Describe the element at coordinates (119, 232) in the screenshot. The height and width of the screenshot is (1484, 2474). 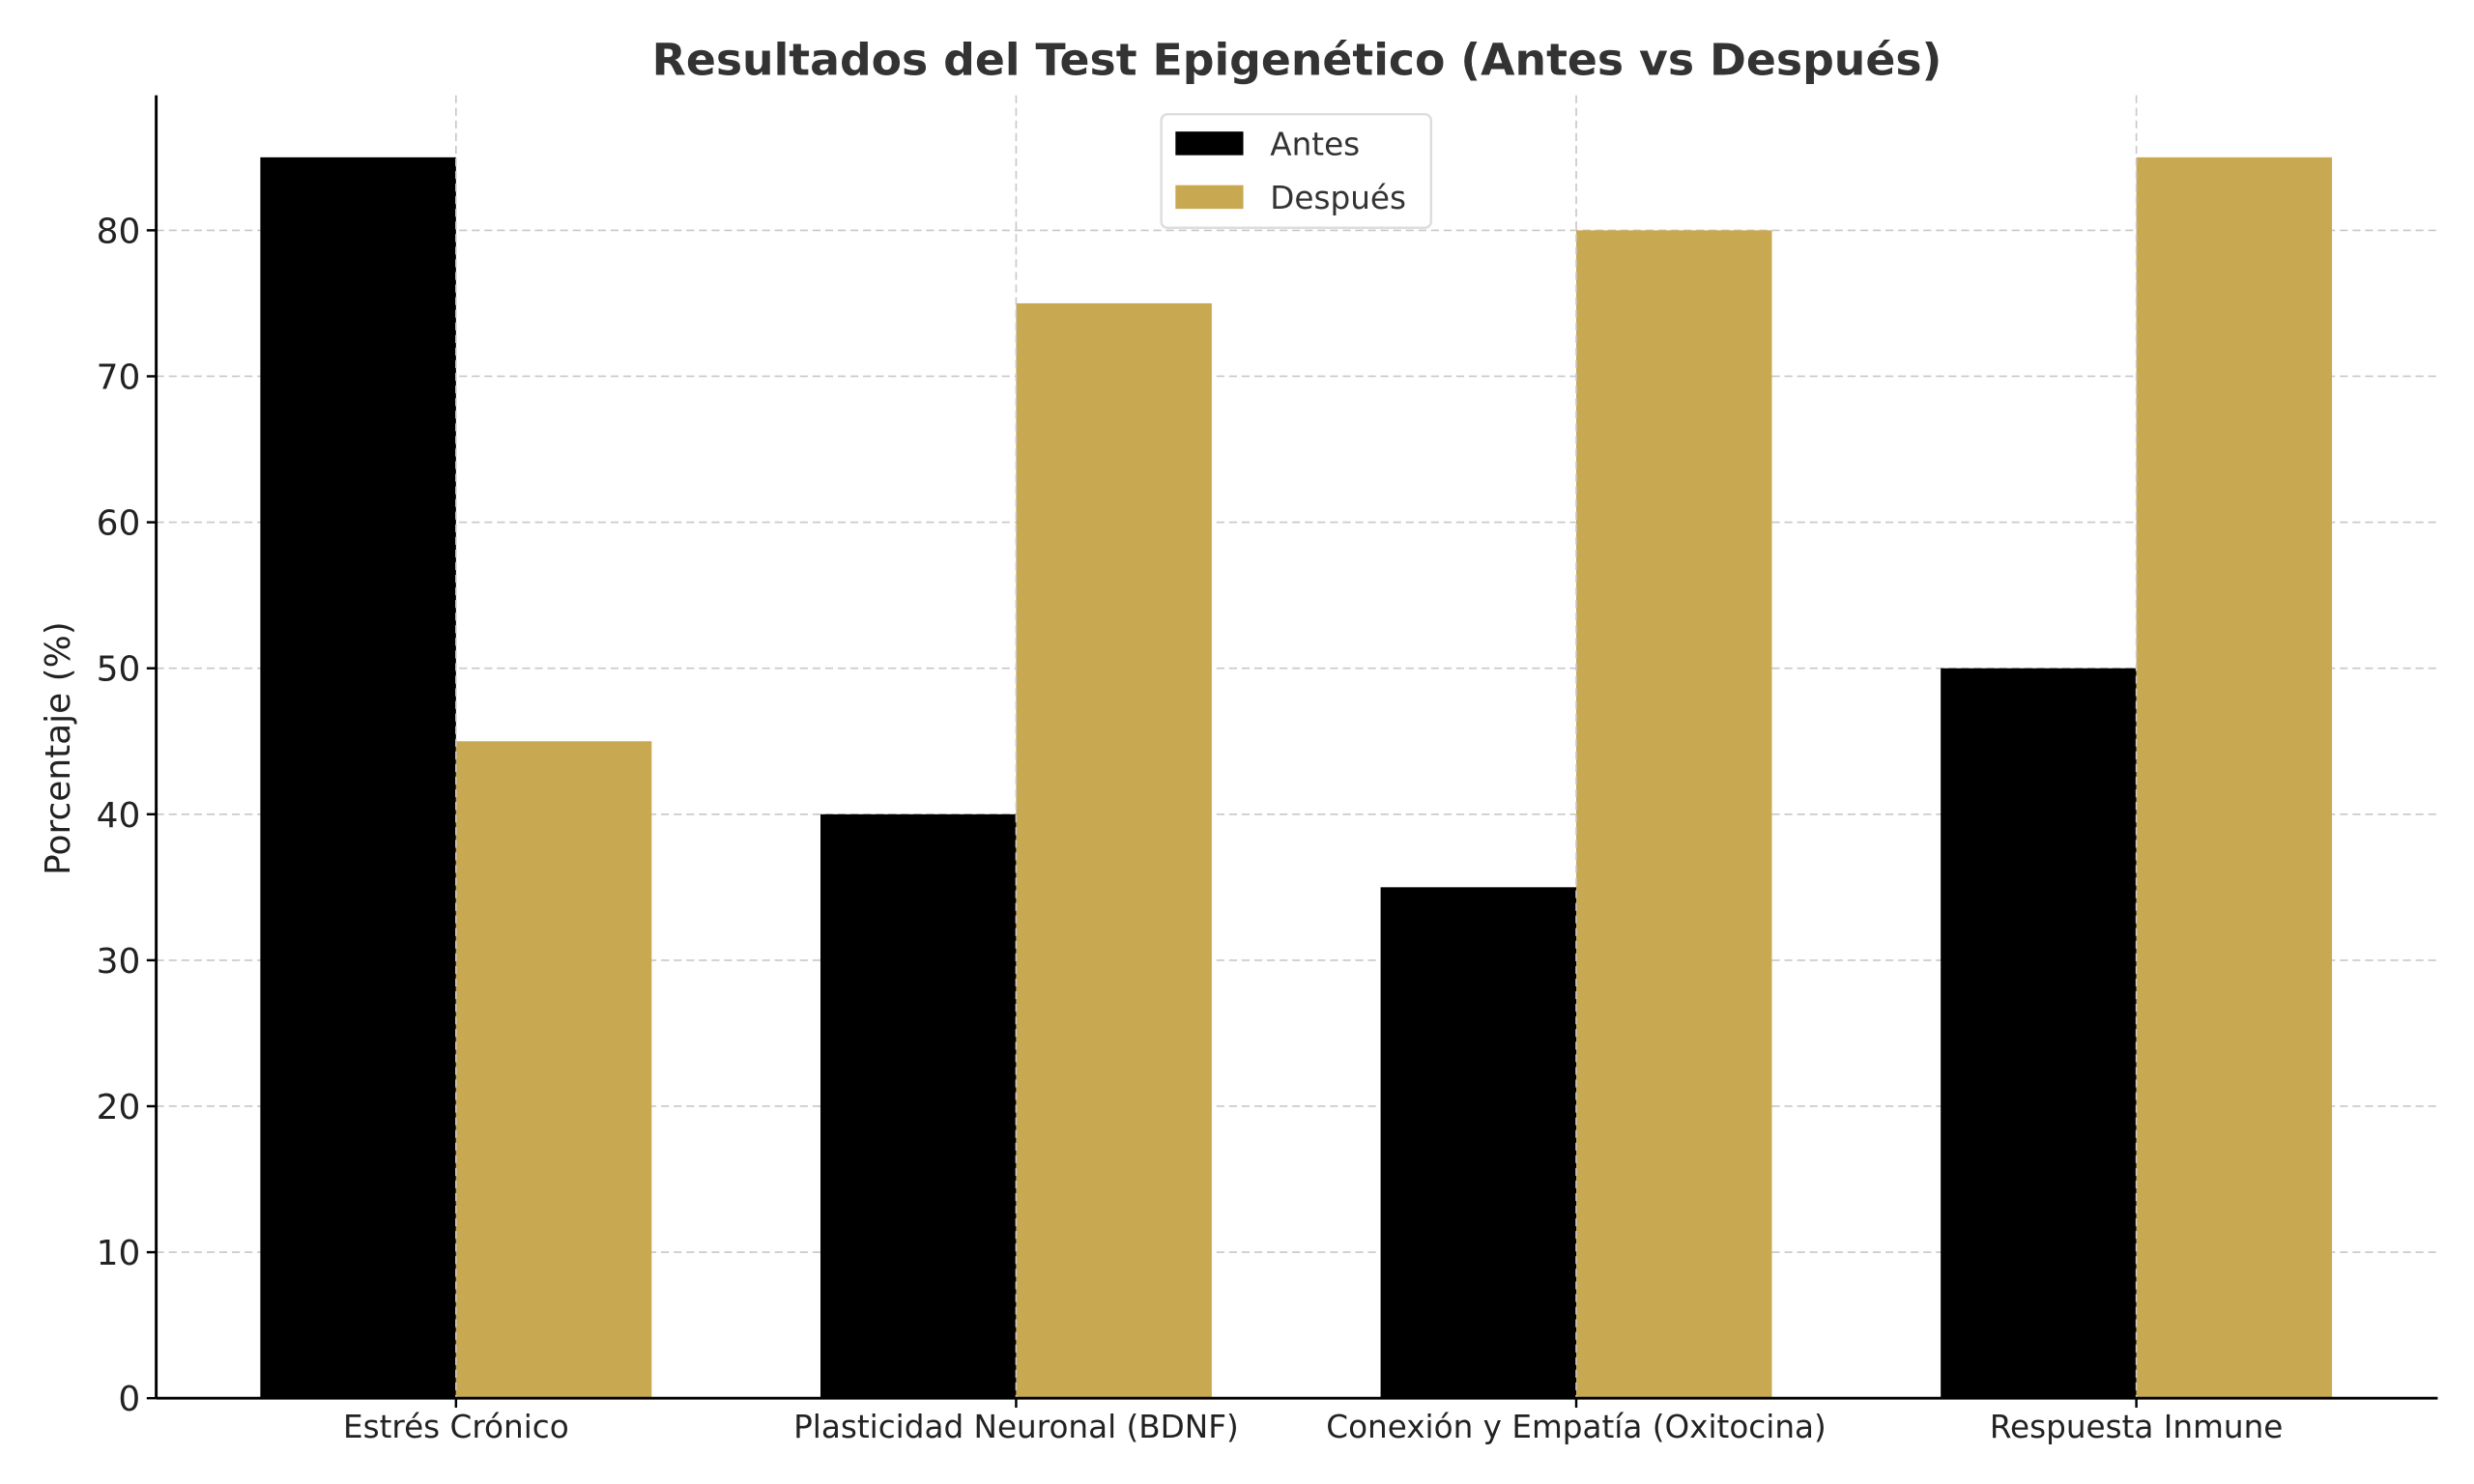
I see `y-tick-label: 80` at that location.